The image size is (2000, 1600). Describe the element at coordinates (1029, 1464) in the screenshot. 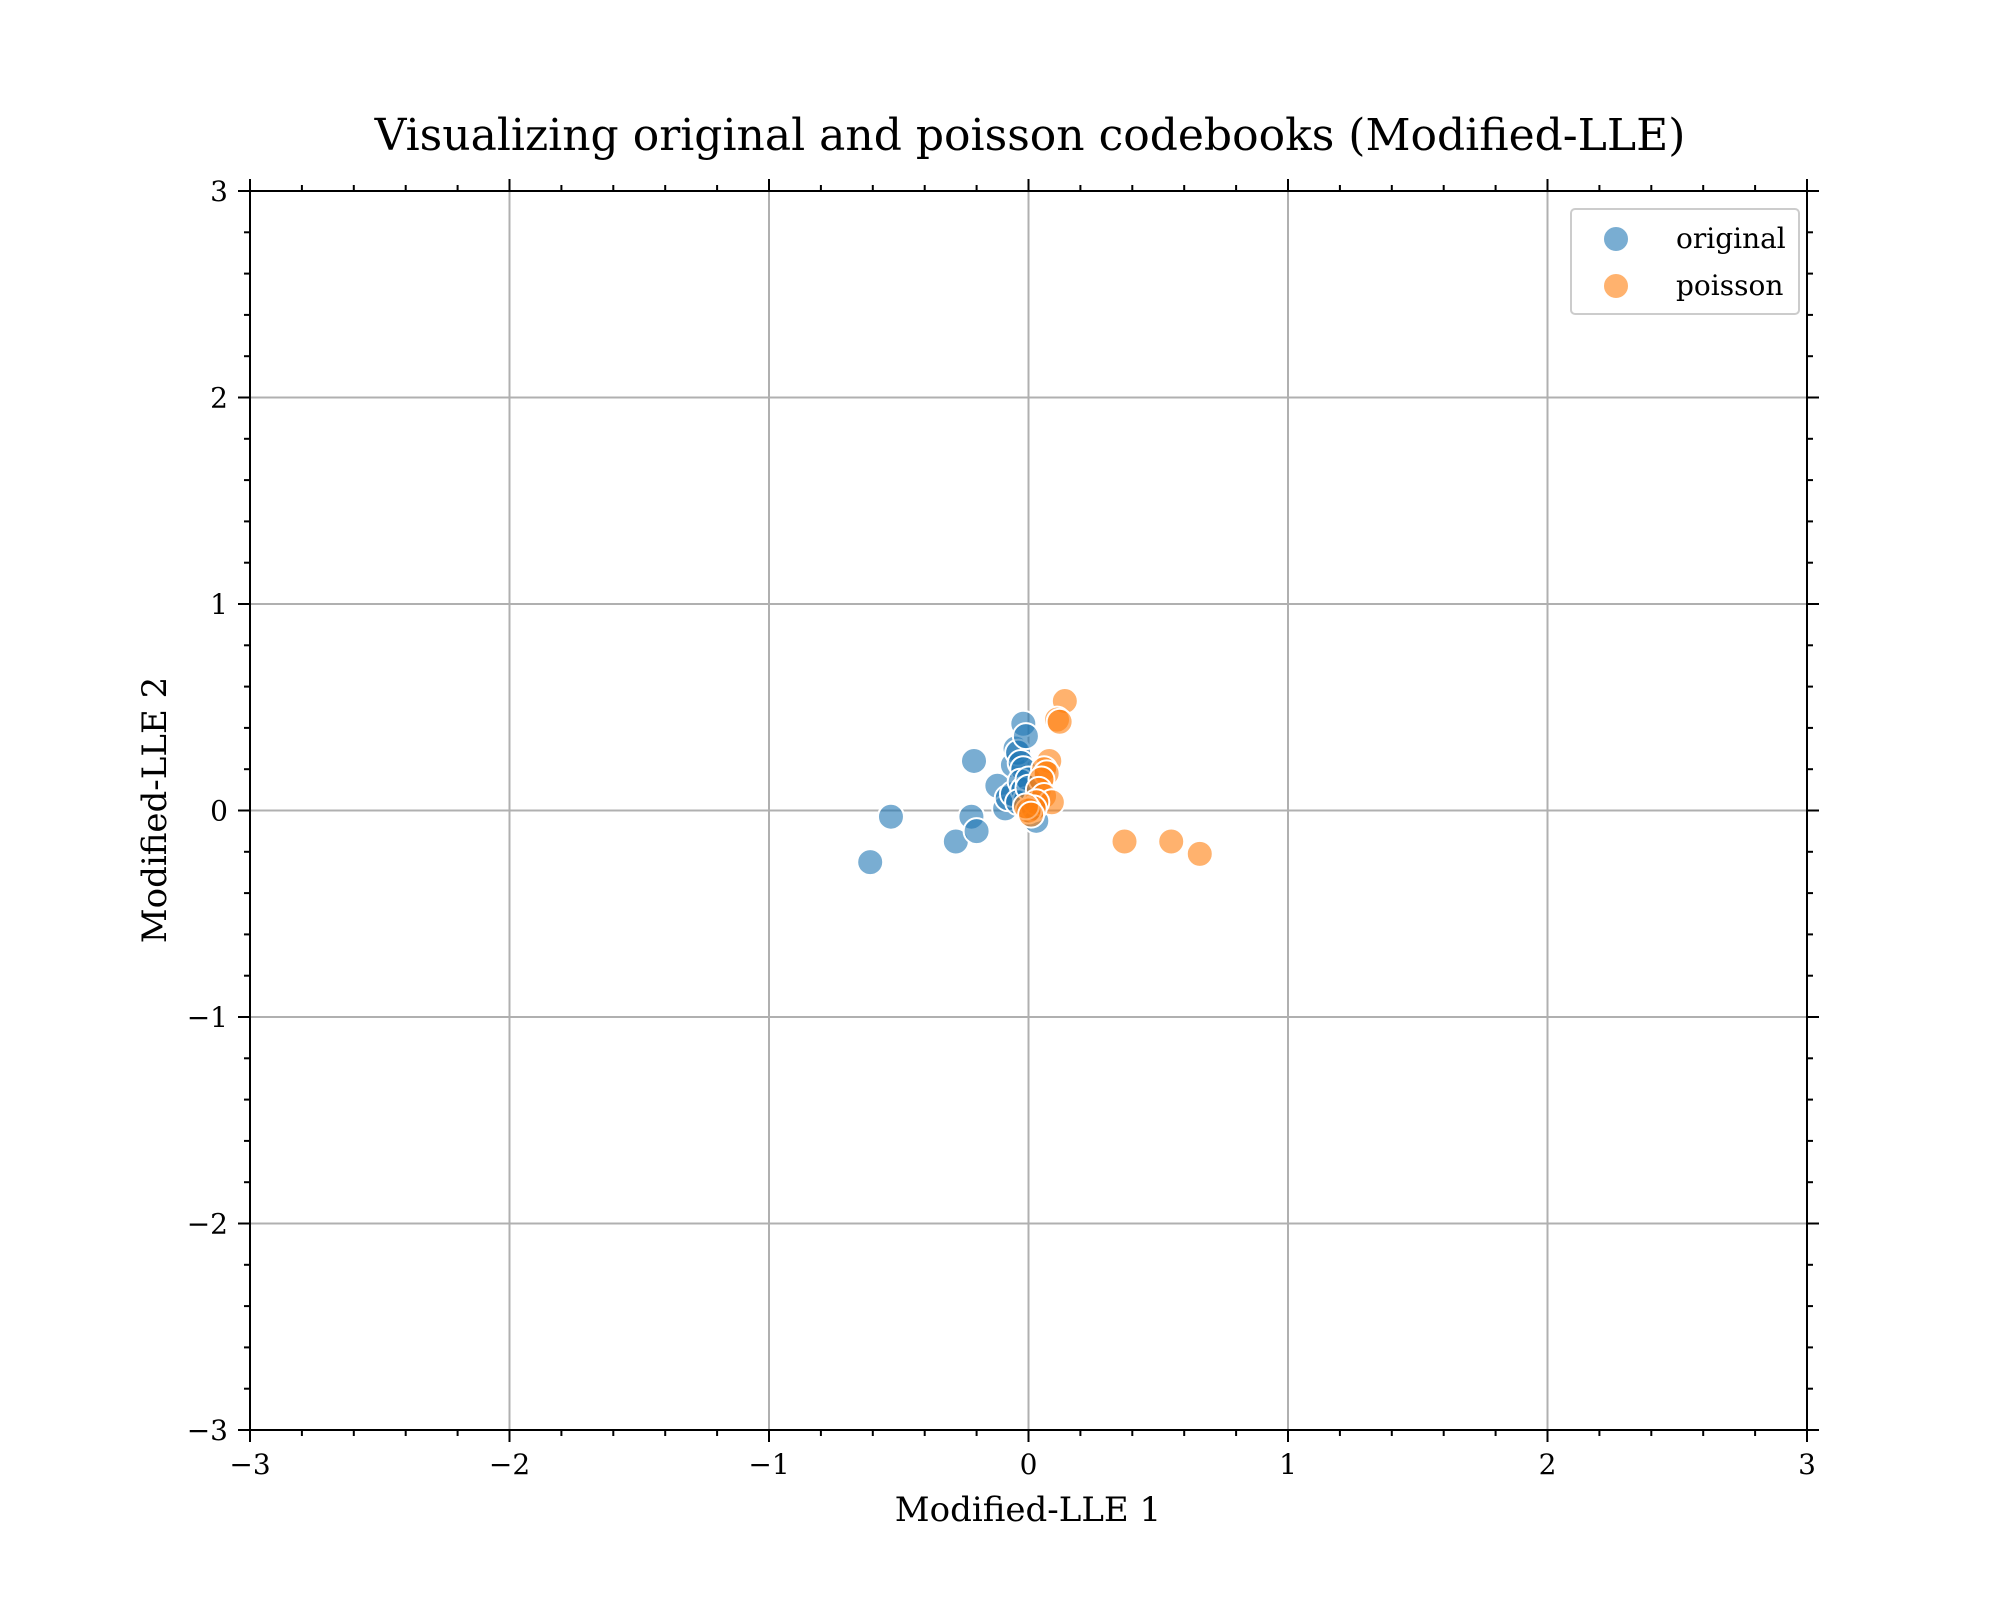

I see `x-tick-label: 0` at that location.